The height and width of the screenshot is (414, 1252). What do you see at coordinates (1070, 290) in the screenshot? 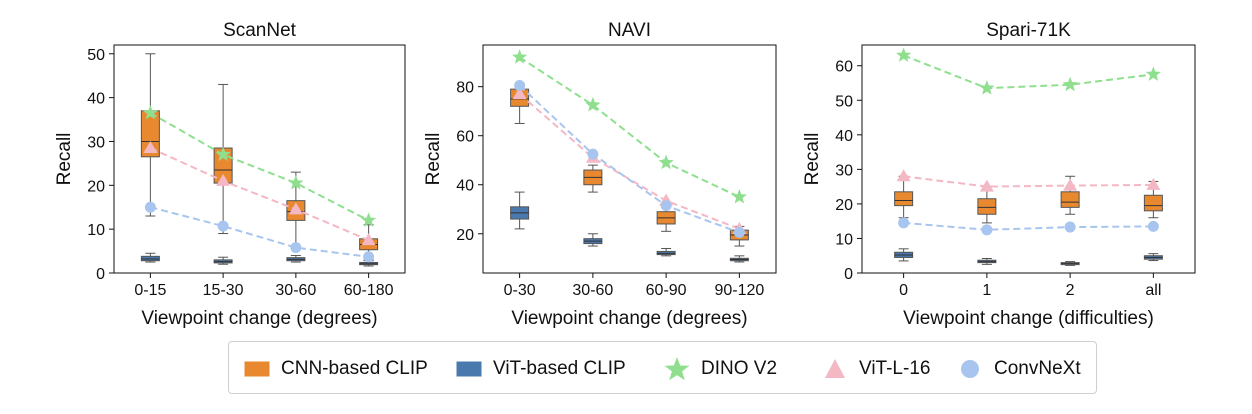
I see `x-tick-label: 2` at bounding box center [1070, 290].